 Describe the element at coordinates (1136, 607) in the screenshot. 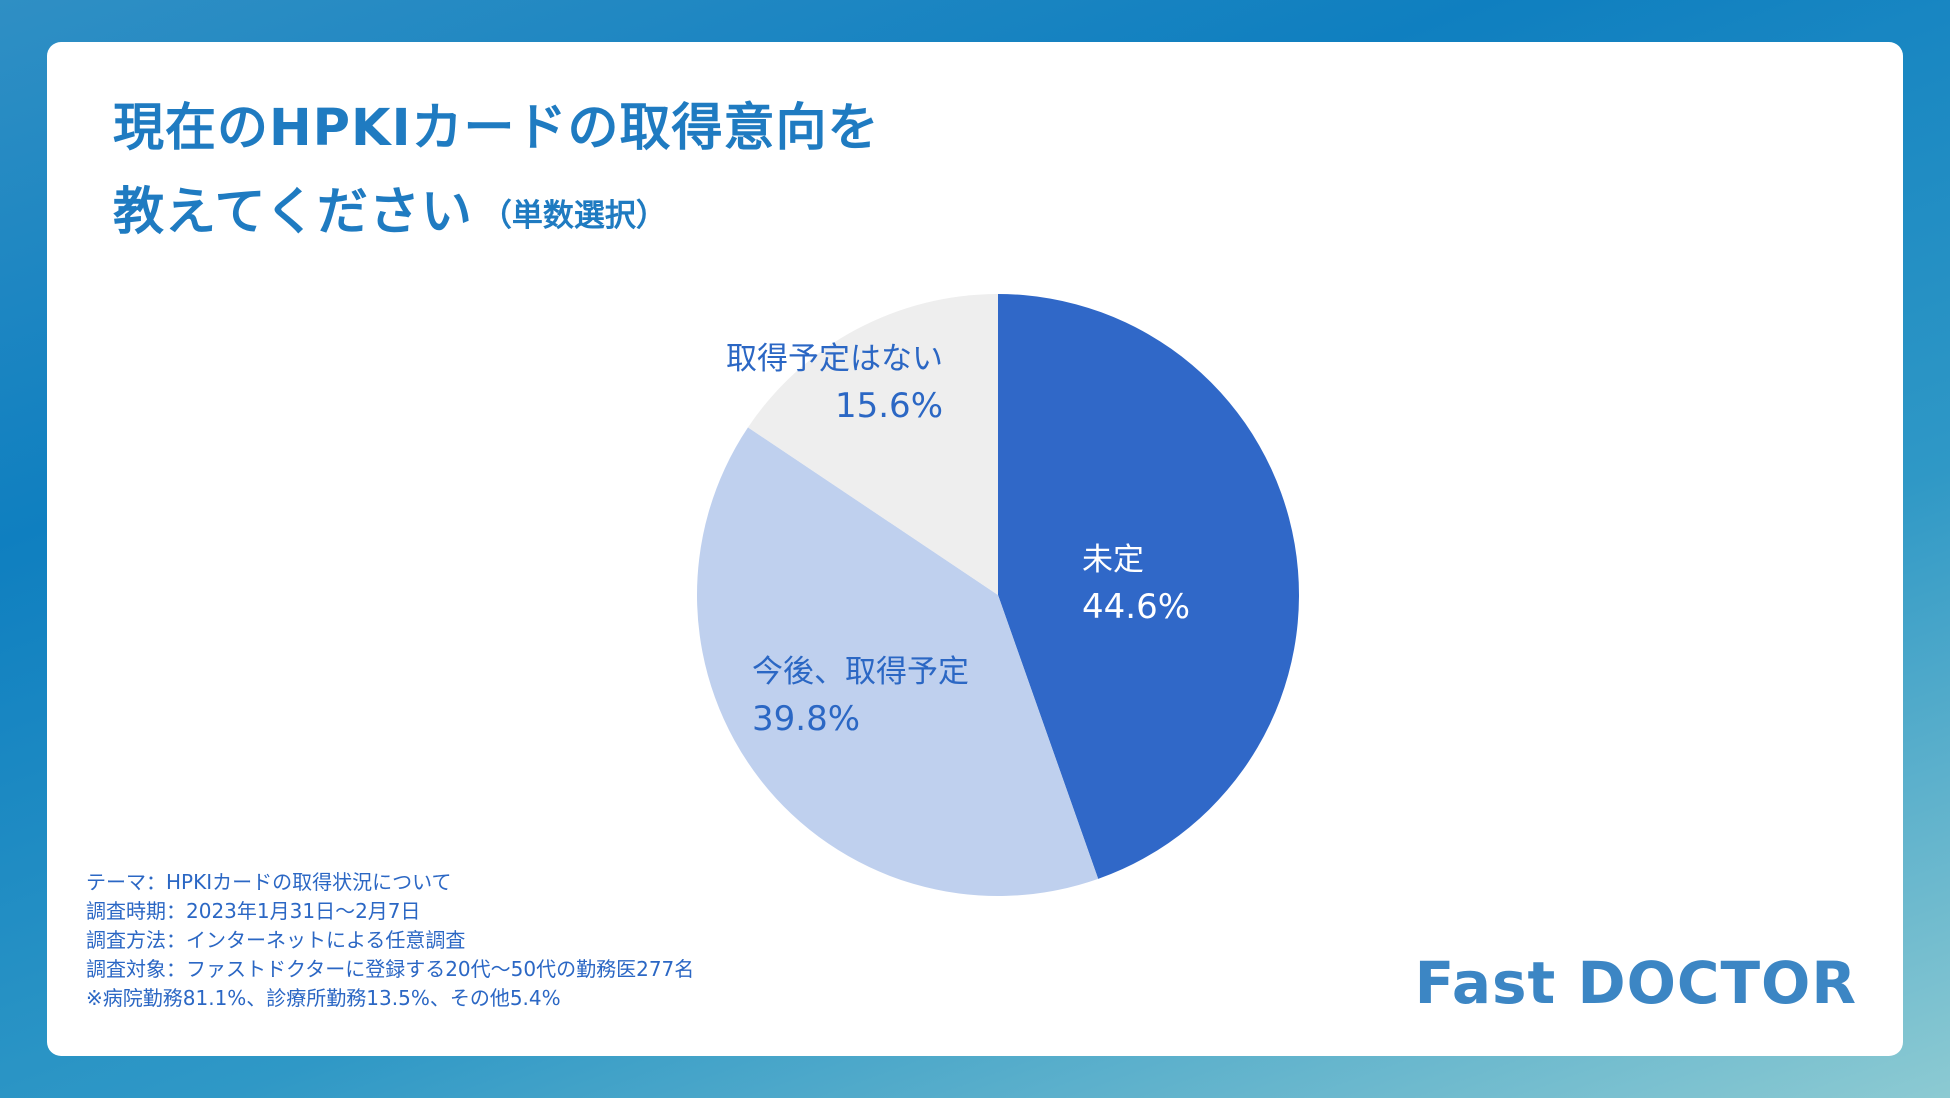

I see `slice-value-undecided: 44.6%` at that location.